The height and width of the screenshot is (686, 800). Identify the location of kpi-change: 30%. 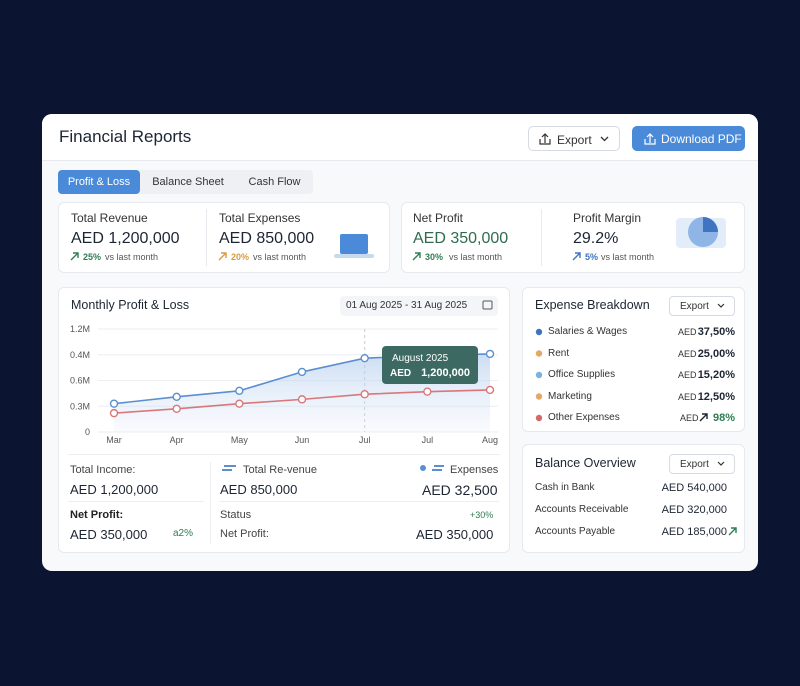
(434, 257).